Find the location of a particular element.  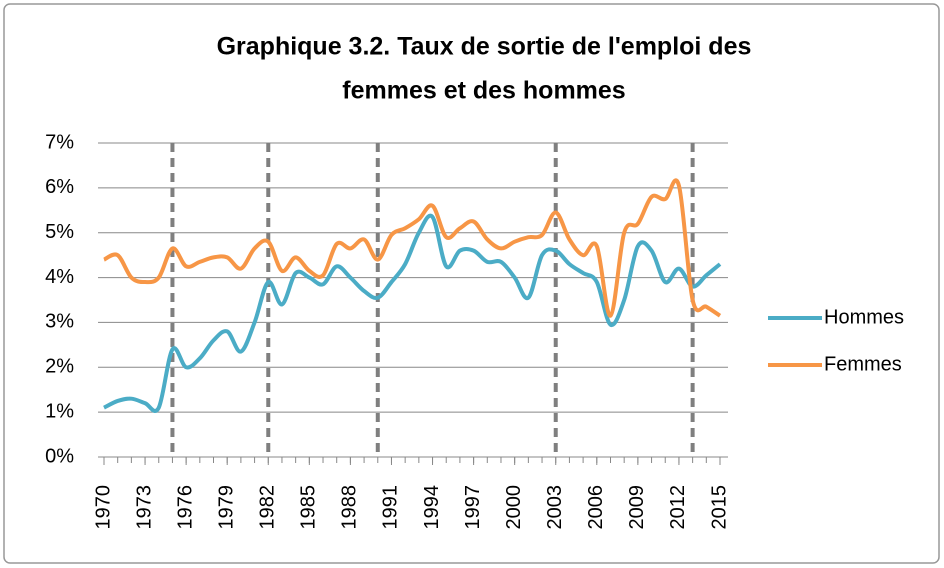

x-tick-label: 1988 is located at coordinates (350, 507).